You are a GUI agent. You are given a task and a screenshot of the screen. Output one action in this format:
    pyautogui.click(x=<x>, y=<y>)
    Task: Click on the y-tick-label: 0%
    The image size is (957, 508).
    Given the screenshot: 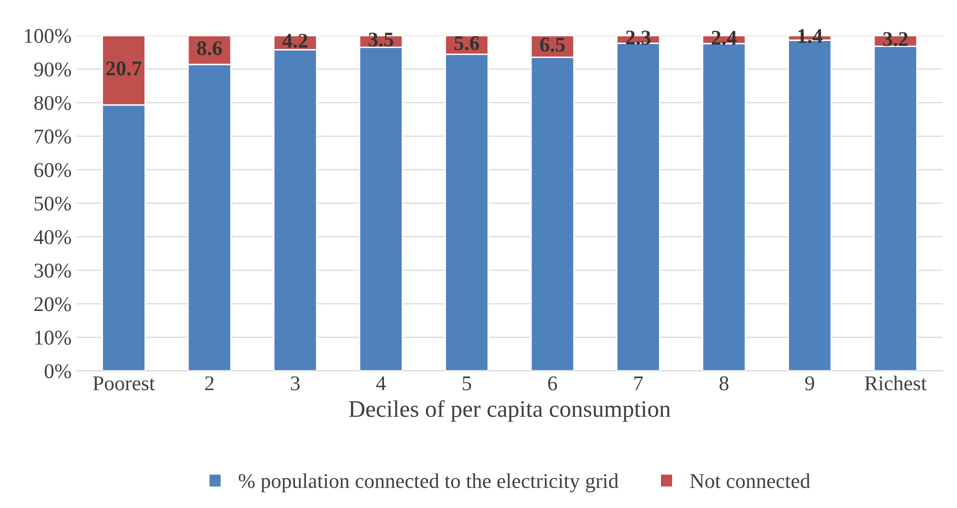 What is the action you would take?
    pyautogui.click(x=57, y=371)
    